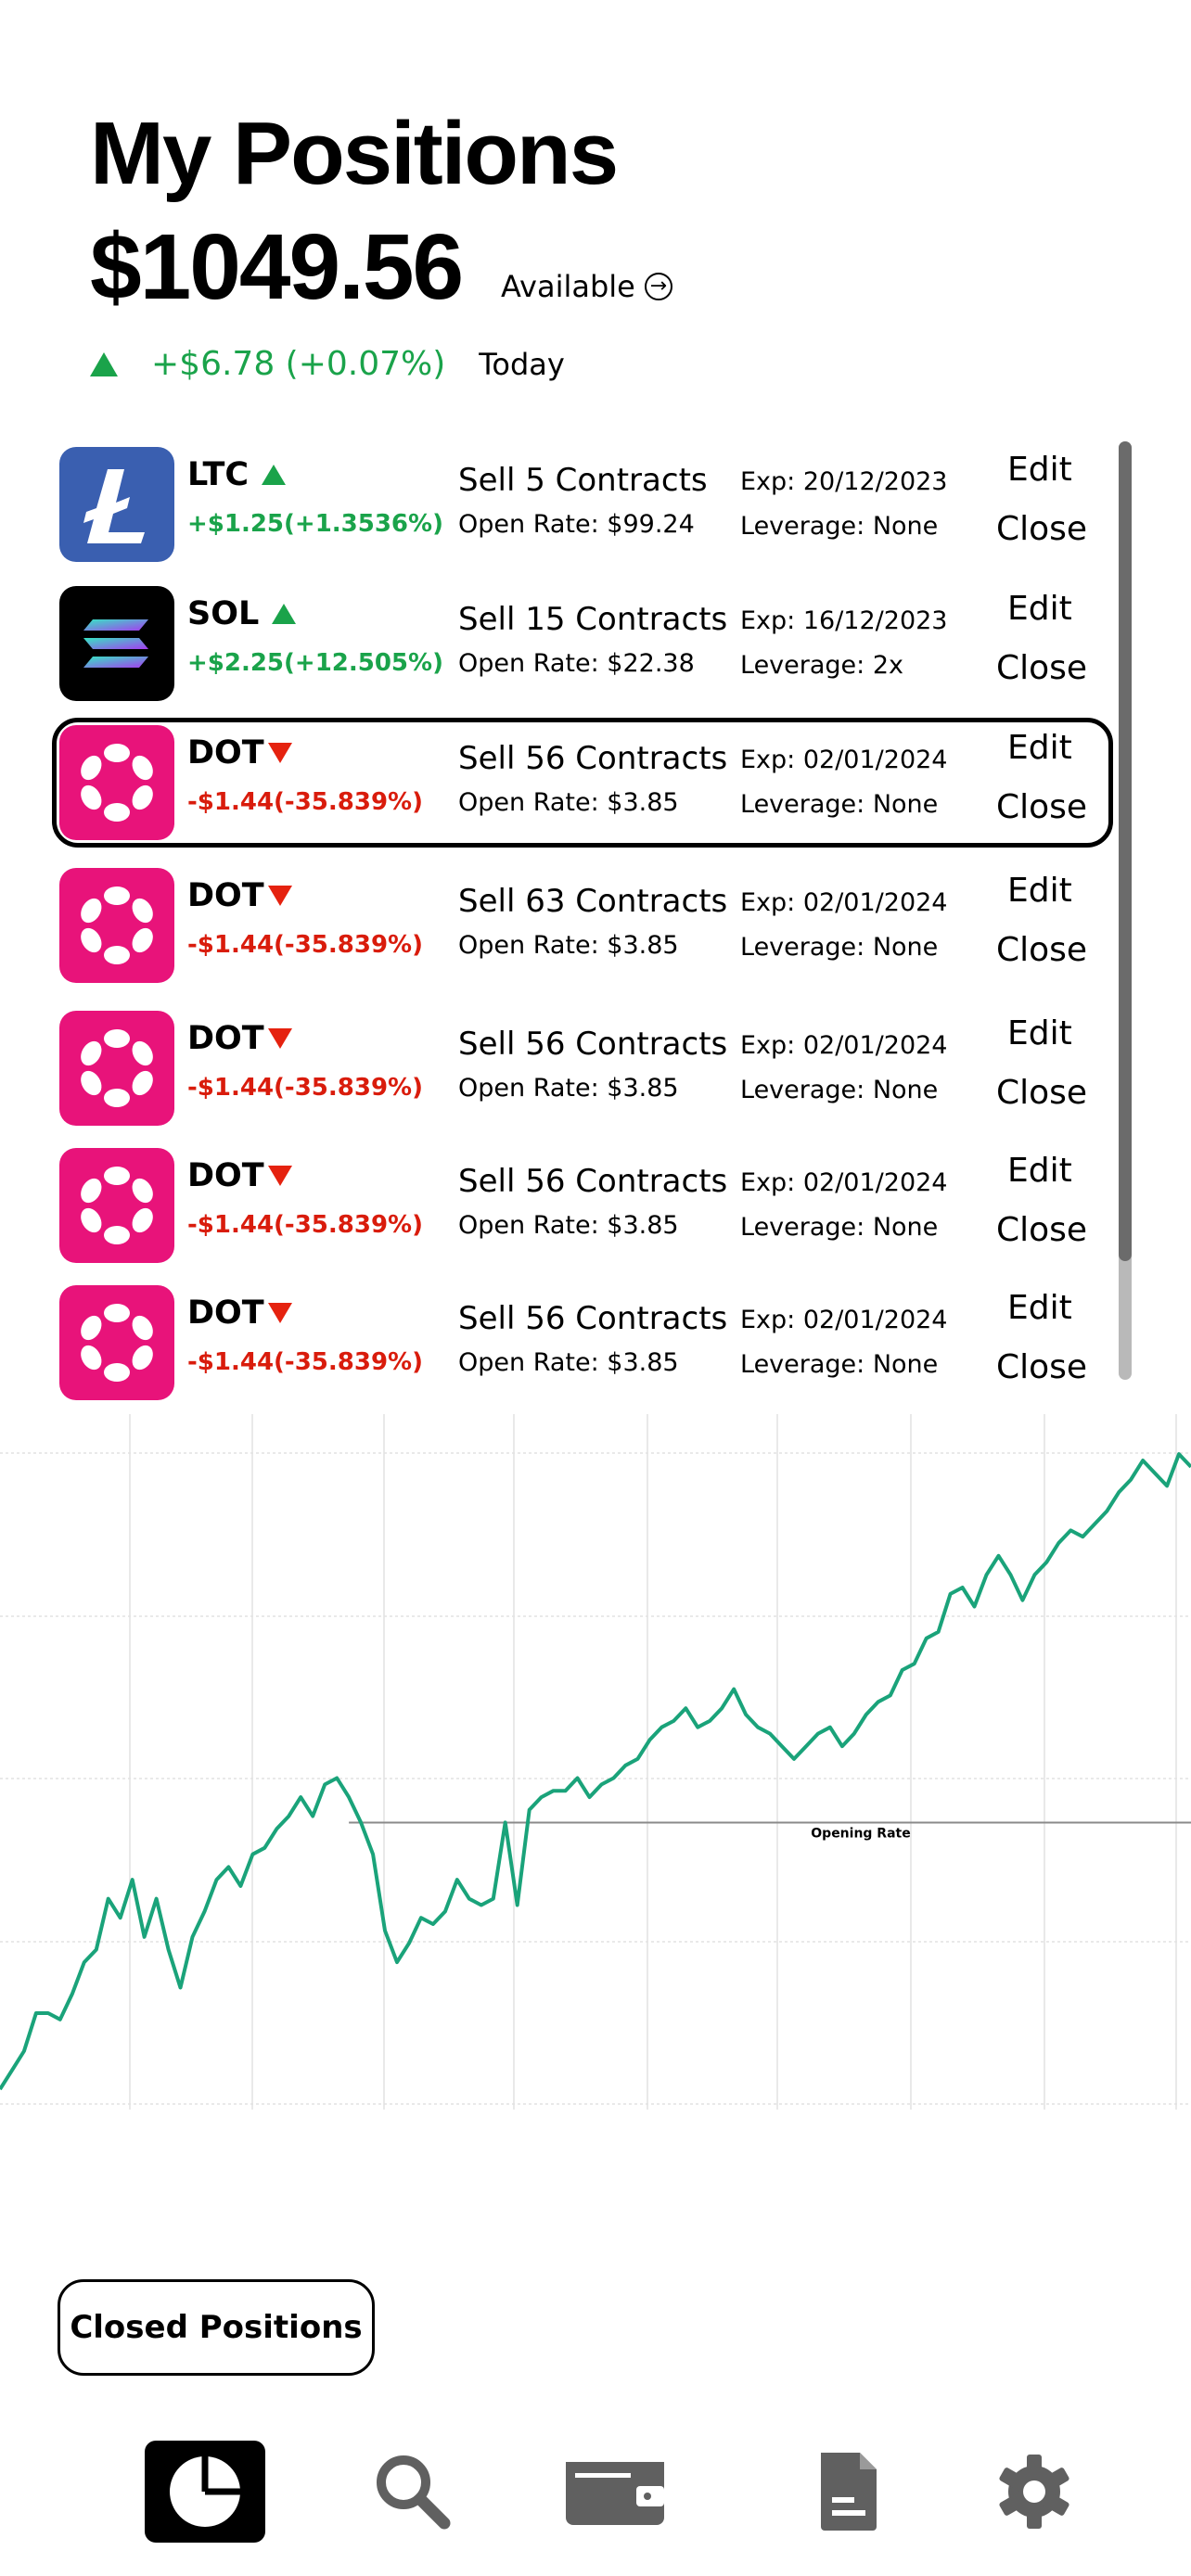 This screenshot has height=2576, width=1191. I want to click on position-symbol: SOL, so click(242, 613).